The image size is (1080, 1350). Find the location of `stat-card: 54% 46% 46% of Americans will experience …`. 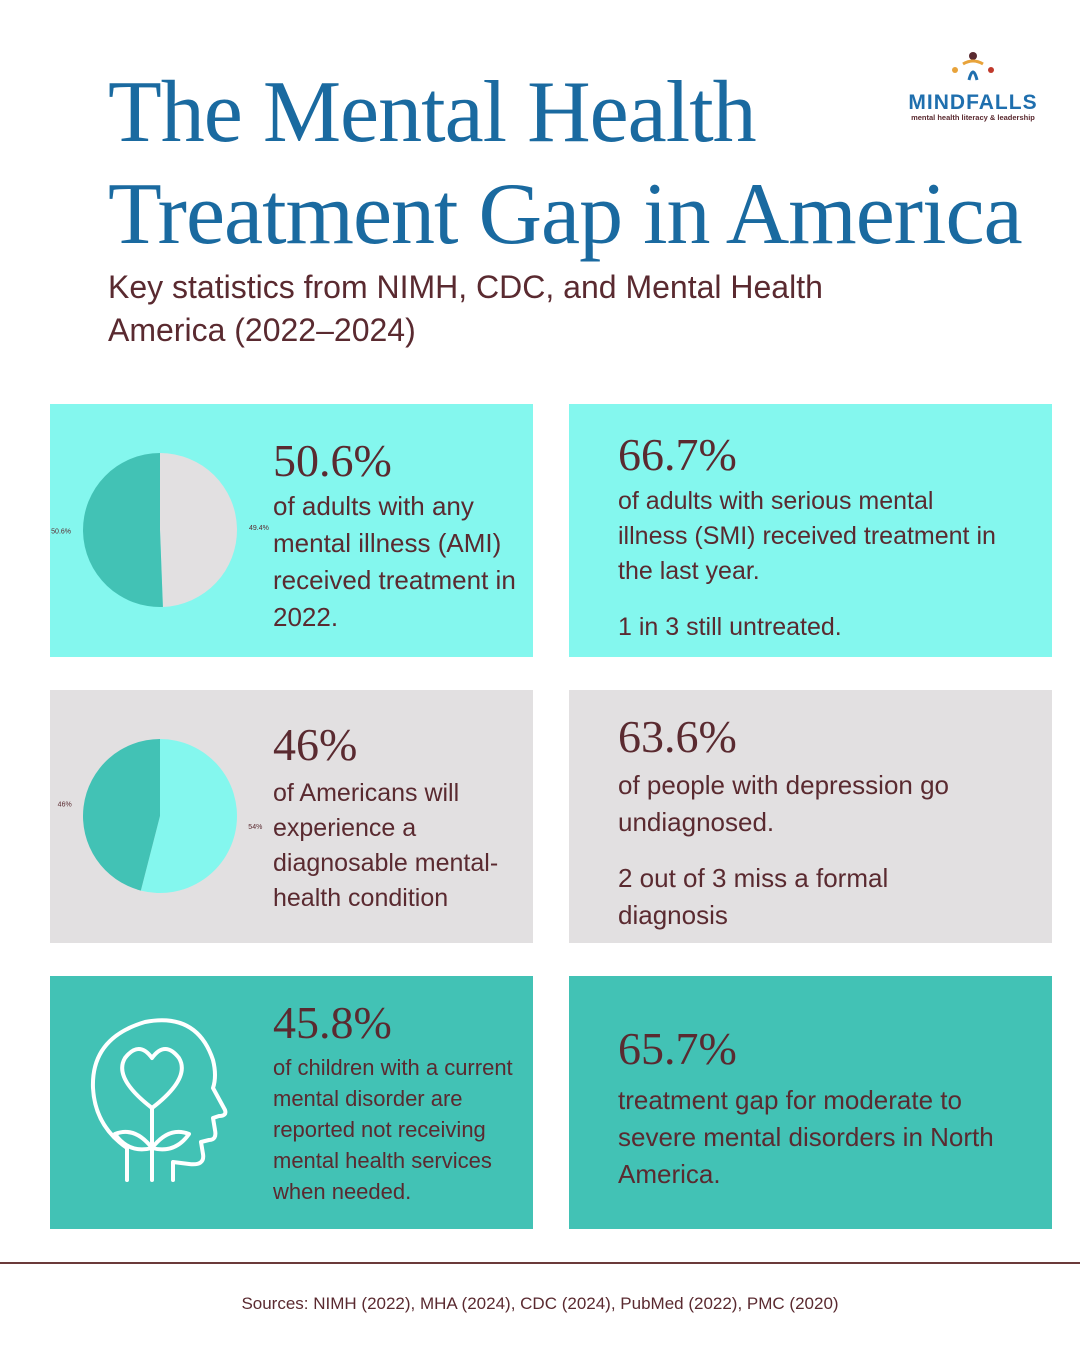

stat-card: 54% 46% 46% of Americans will experience … is located at coordinates (291, 816).